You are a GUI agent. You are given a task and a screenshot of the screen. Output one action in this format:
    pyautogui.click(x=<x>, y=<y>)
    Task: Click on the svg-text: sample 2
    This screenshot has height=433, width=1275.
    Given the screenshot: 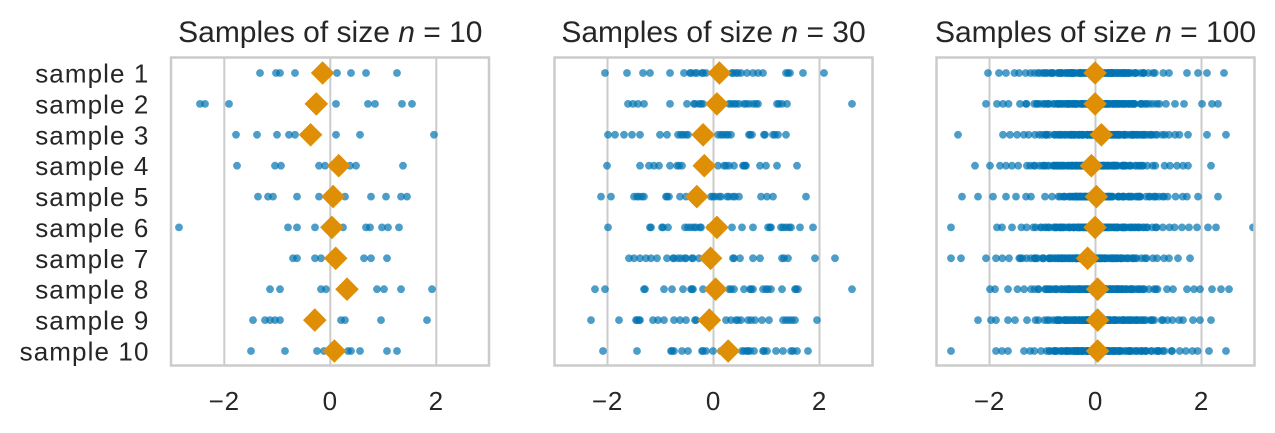 What is the action you would take?
    pyautogui.click(x=92, y=104)
    